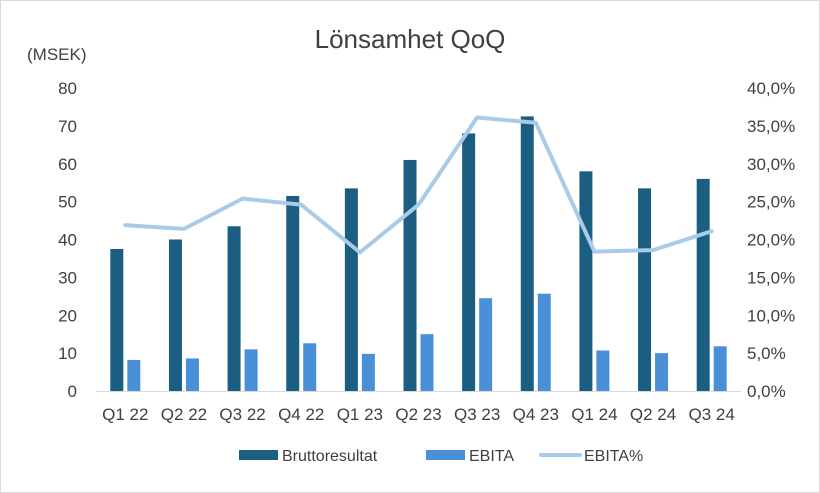 This screenshot has height=493, width=820. I want to click on legend-label-bruttoresultat: Bruttoresultat, so click(330, 456).